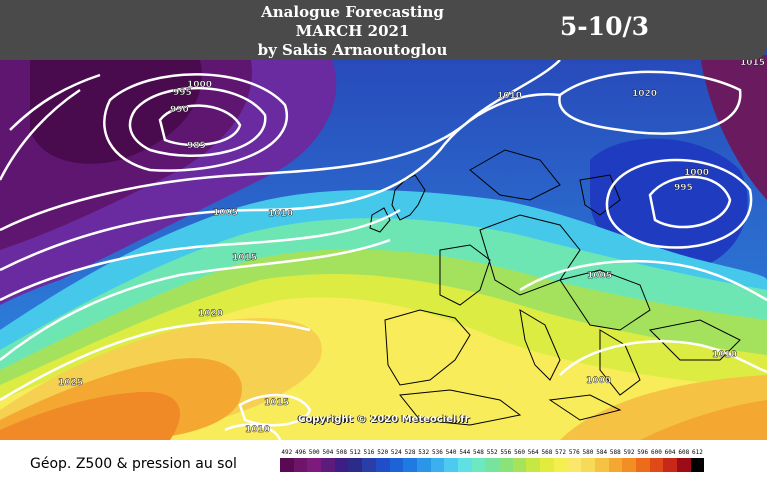  Describe the element at coordinates (574, 452) in the screenshot. I see `legend-tick-label: 576` at that location.